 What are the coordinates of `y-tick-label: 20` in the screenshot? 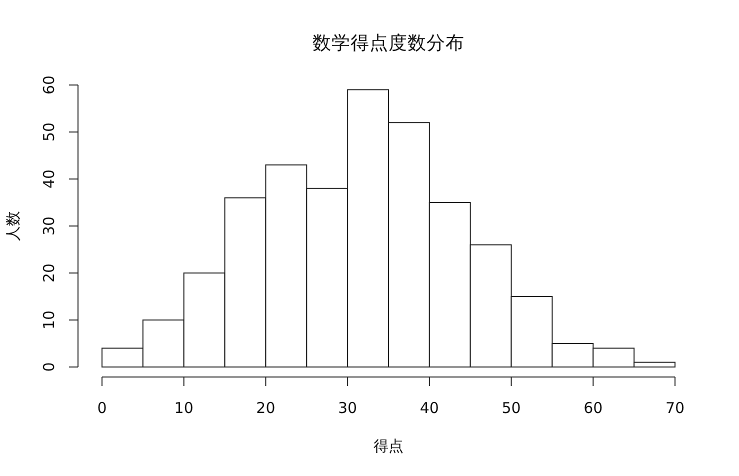 It's located at (49, 273).